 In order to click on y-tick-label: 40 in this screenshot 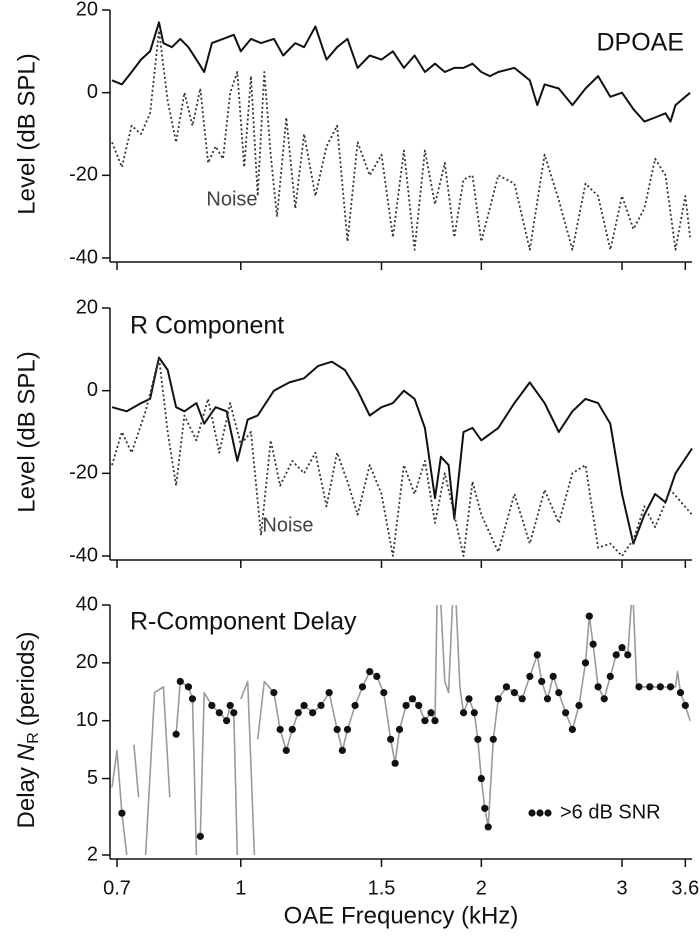, I will do `click(87, 604)`.